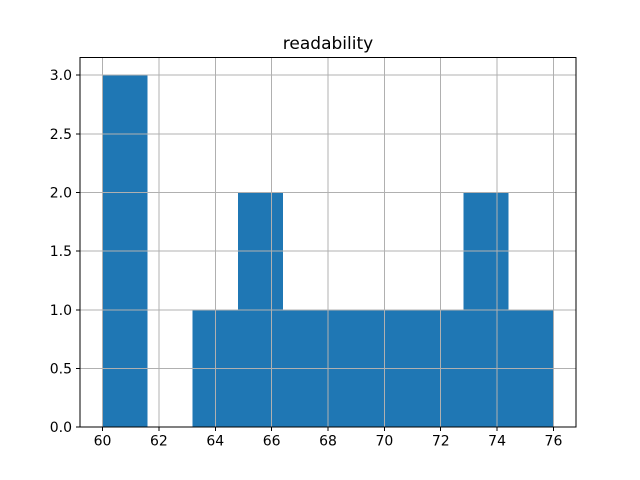 This screenshot has height=480, width=640. What do you see at coordinates (61, 311) in the screenshot?
I see `y-axis-tick-label: 1.0` at bounding box center [61, 311].